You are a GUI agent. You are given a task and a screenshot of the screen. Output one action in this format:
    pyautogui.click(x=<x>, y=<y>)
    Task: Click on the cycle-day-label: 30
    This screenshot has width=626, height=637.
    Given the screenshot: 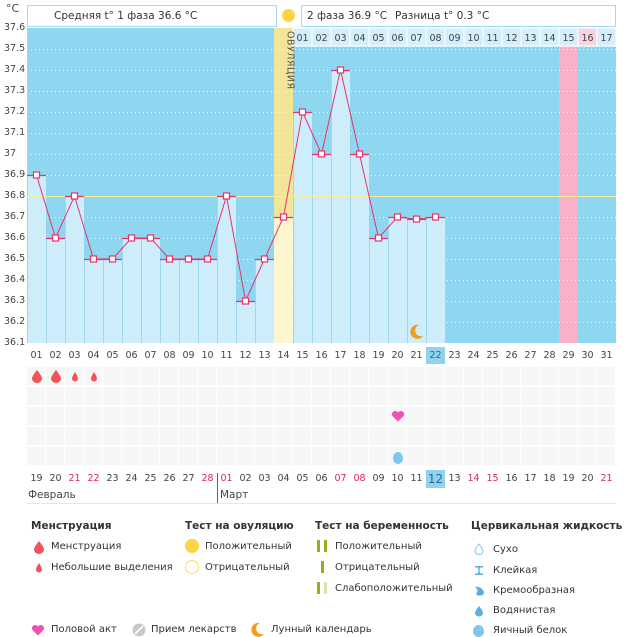 What is the action you would take?
    pyautogui.click(x=587, y=355)
    